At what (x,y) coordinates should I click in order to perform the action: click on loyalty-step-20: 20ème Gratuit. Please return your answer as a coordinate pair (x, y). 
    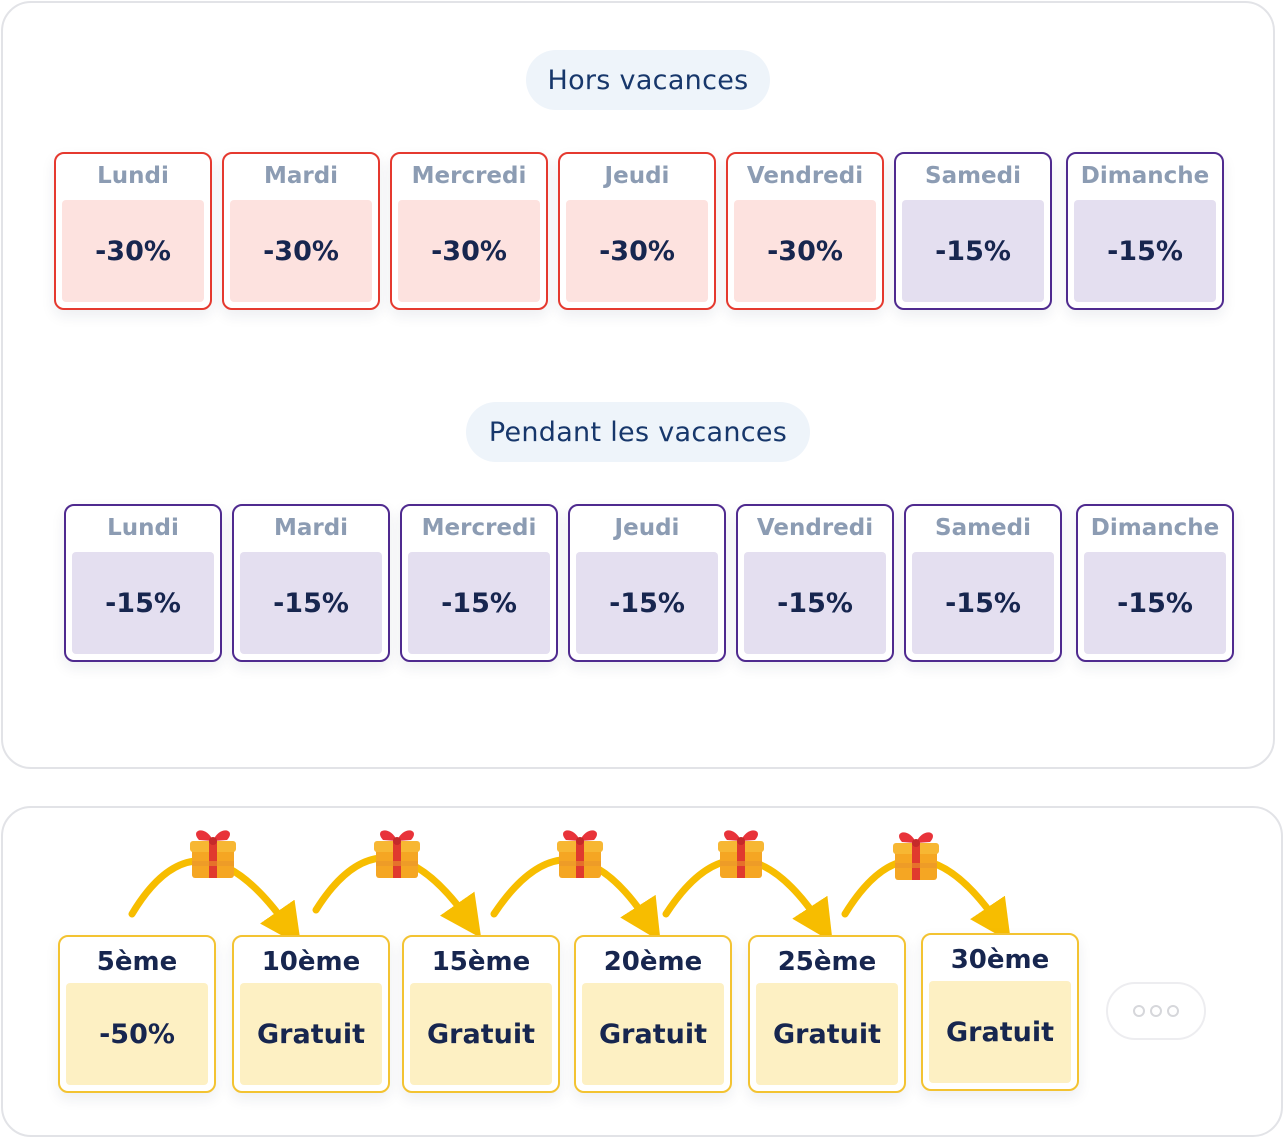
    Looking at the image, I should click on (653, 1014).